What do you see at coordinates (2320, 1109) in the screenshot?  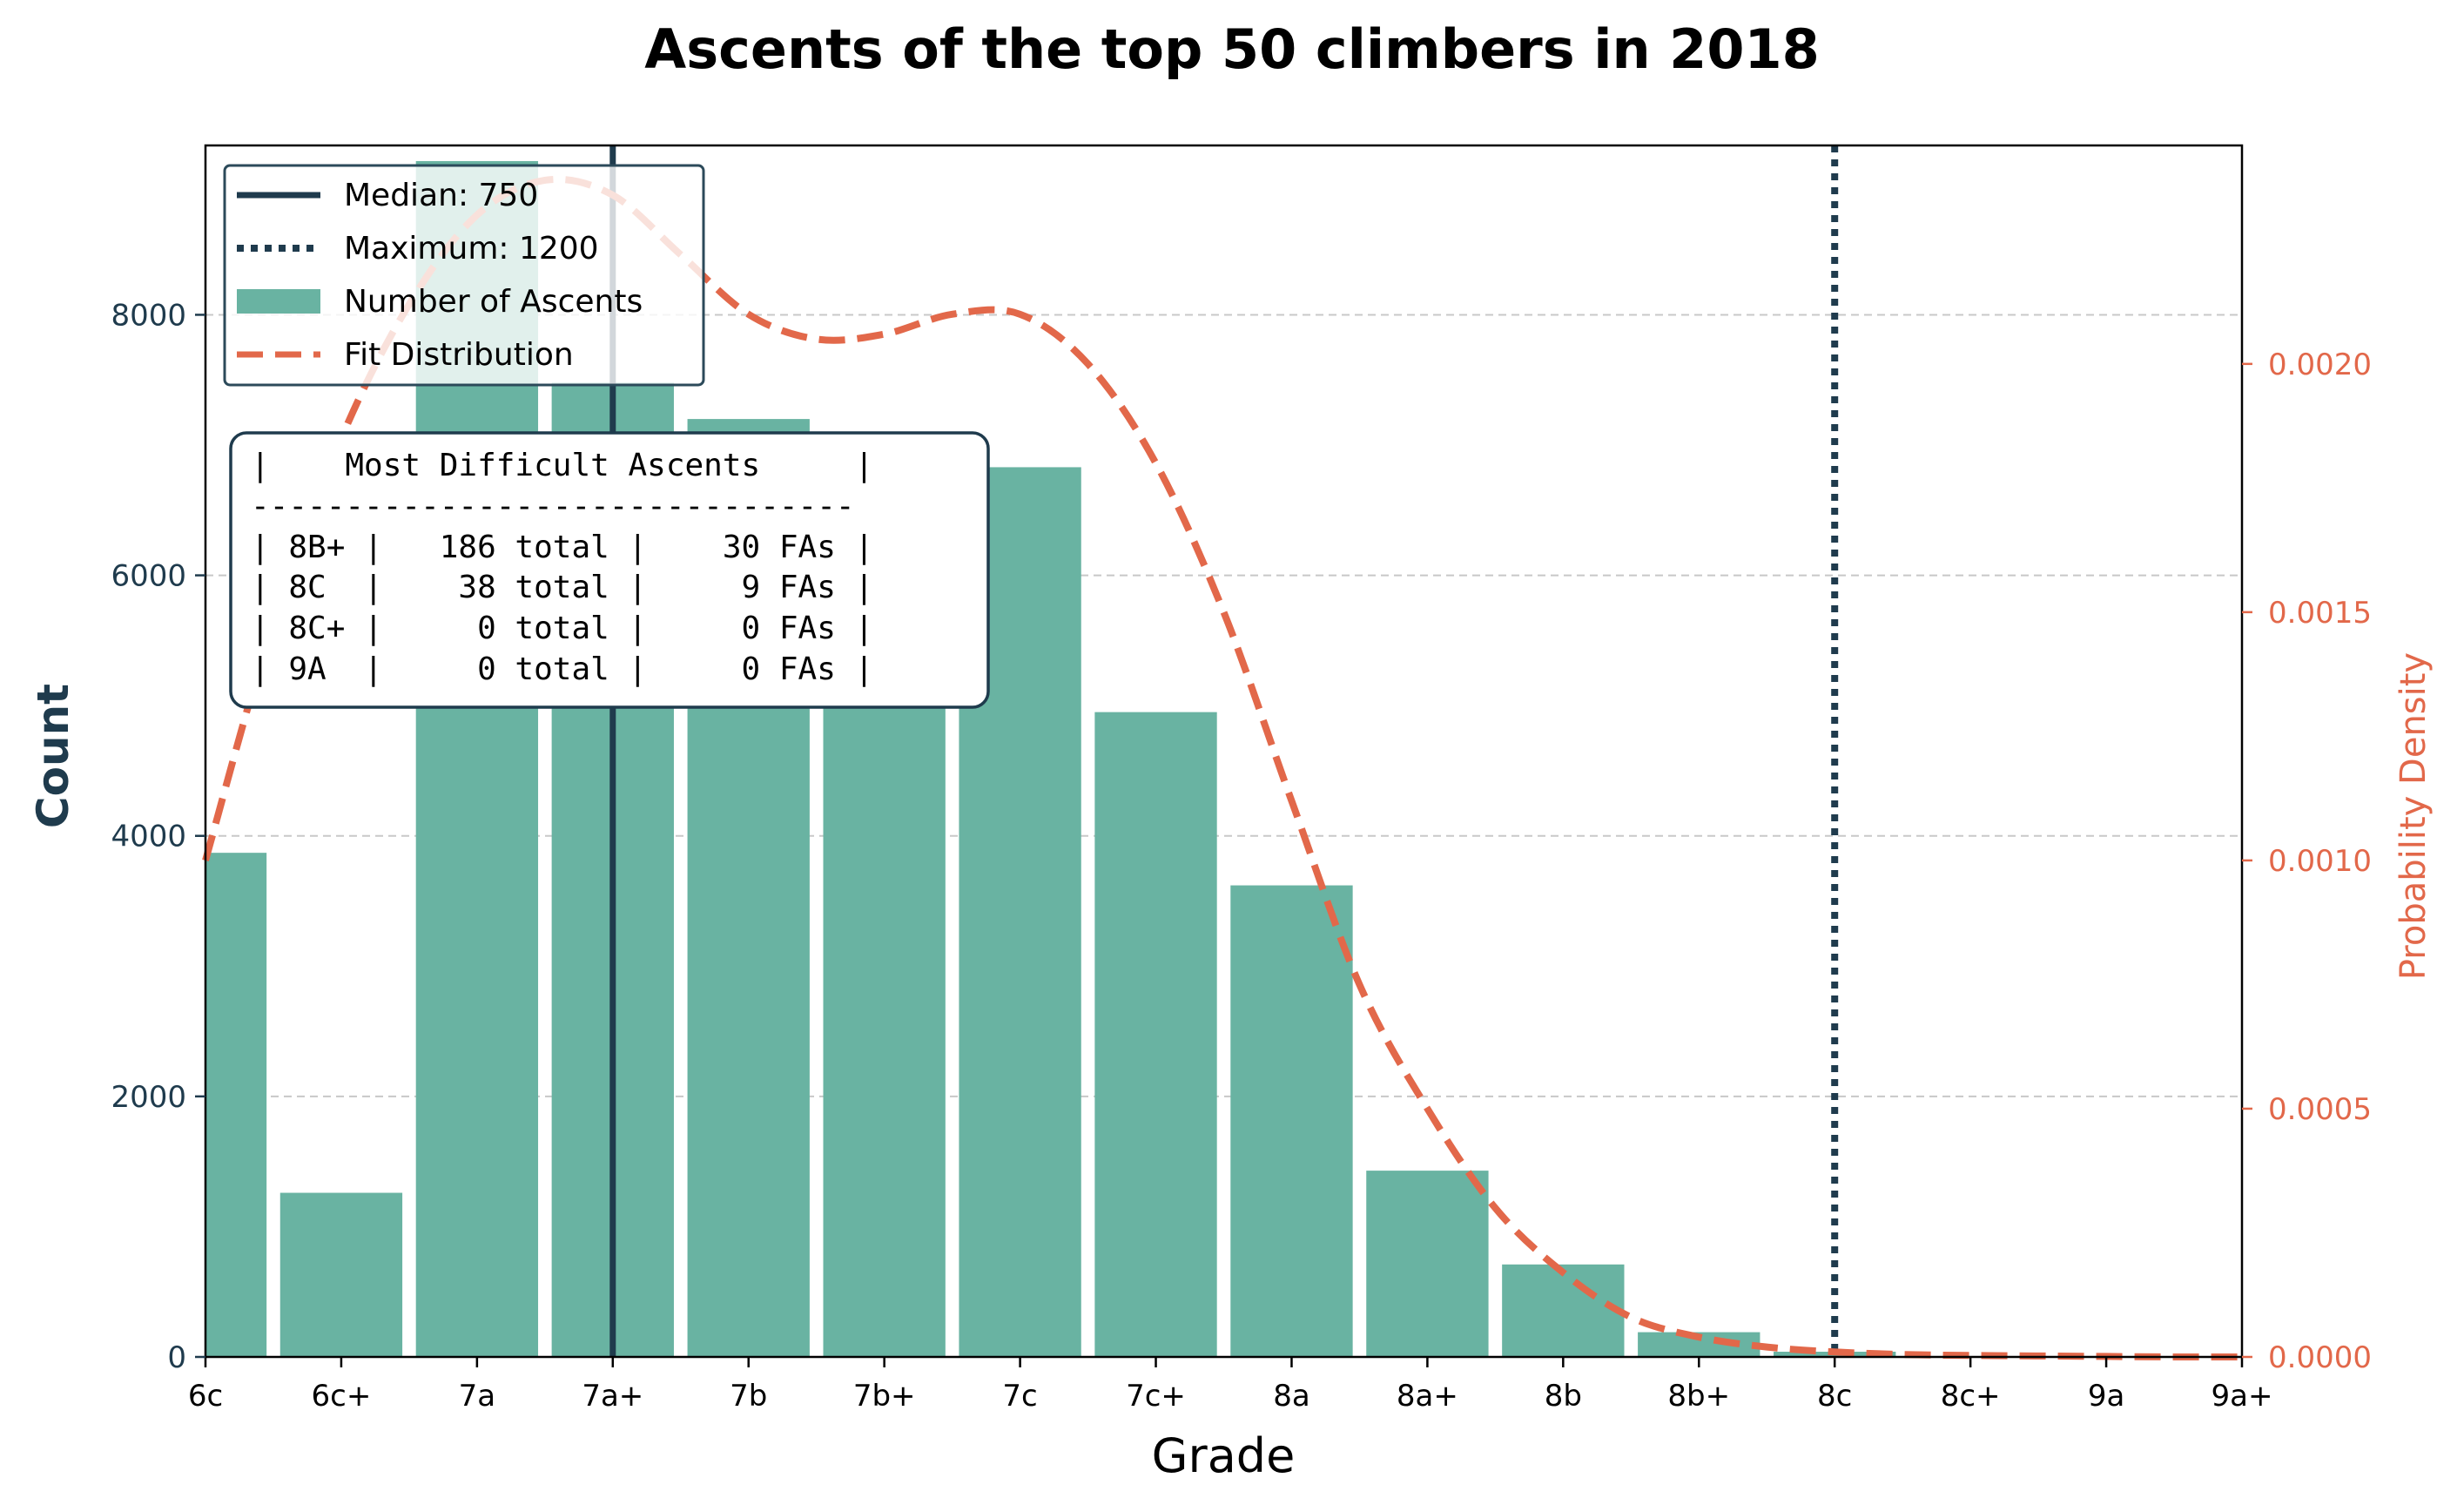 I see `y2-tick-label-1: 0.0005` at bounding box center [2320, 1109].